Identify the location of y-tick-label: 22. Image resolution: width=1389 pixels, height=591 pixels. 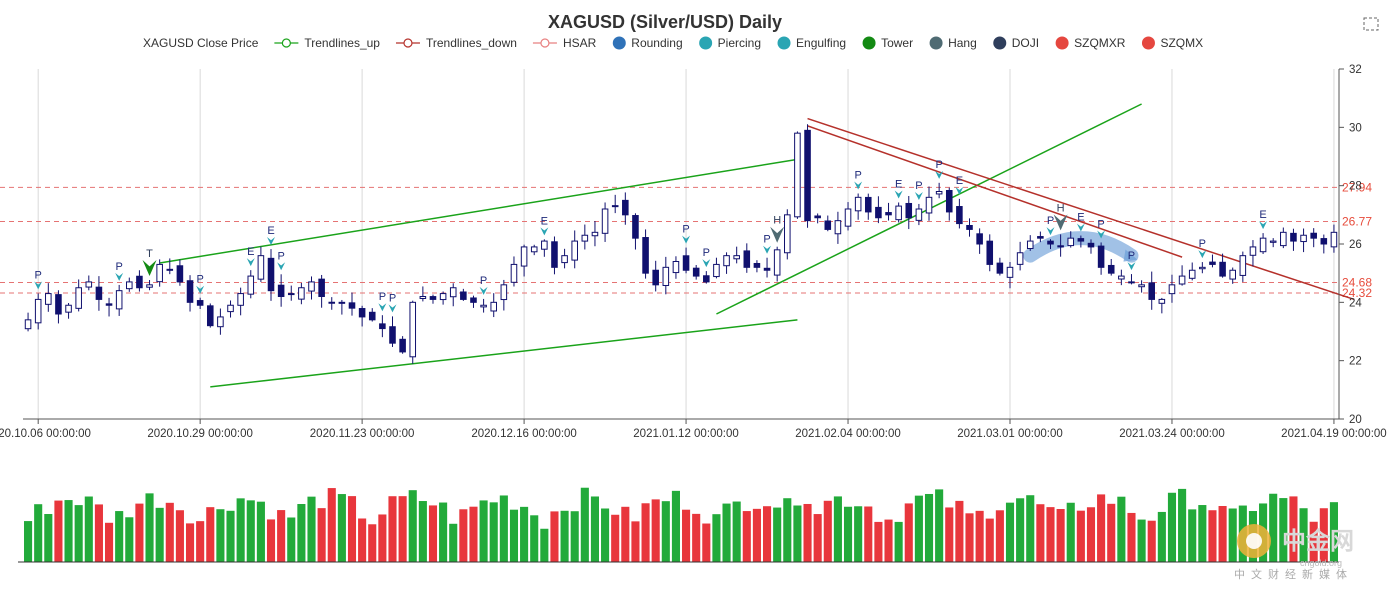
(1355, 362).